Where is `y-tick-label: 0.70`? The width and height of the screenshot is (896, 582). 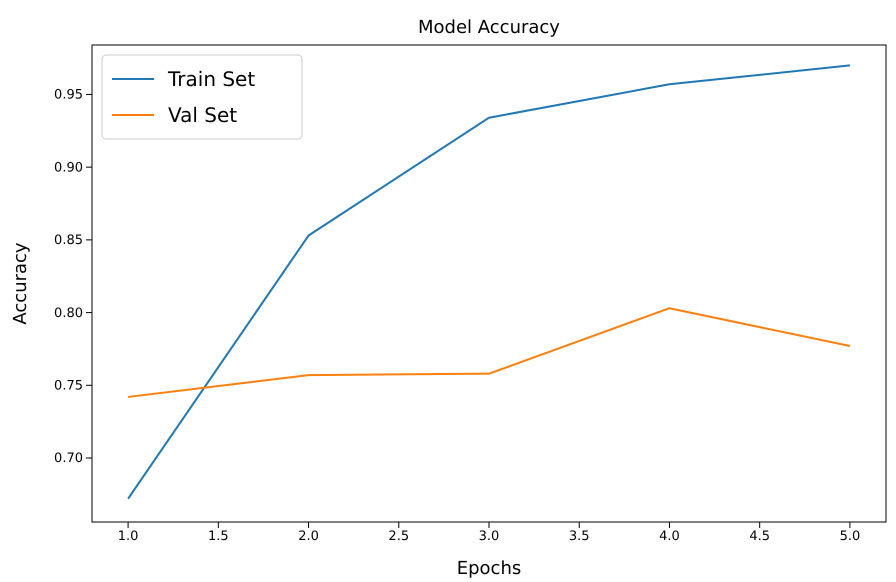 y-tick-label: 0.70 is located at coordinates (68, 458).